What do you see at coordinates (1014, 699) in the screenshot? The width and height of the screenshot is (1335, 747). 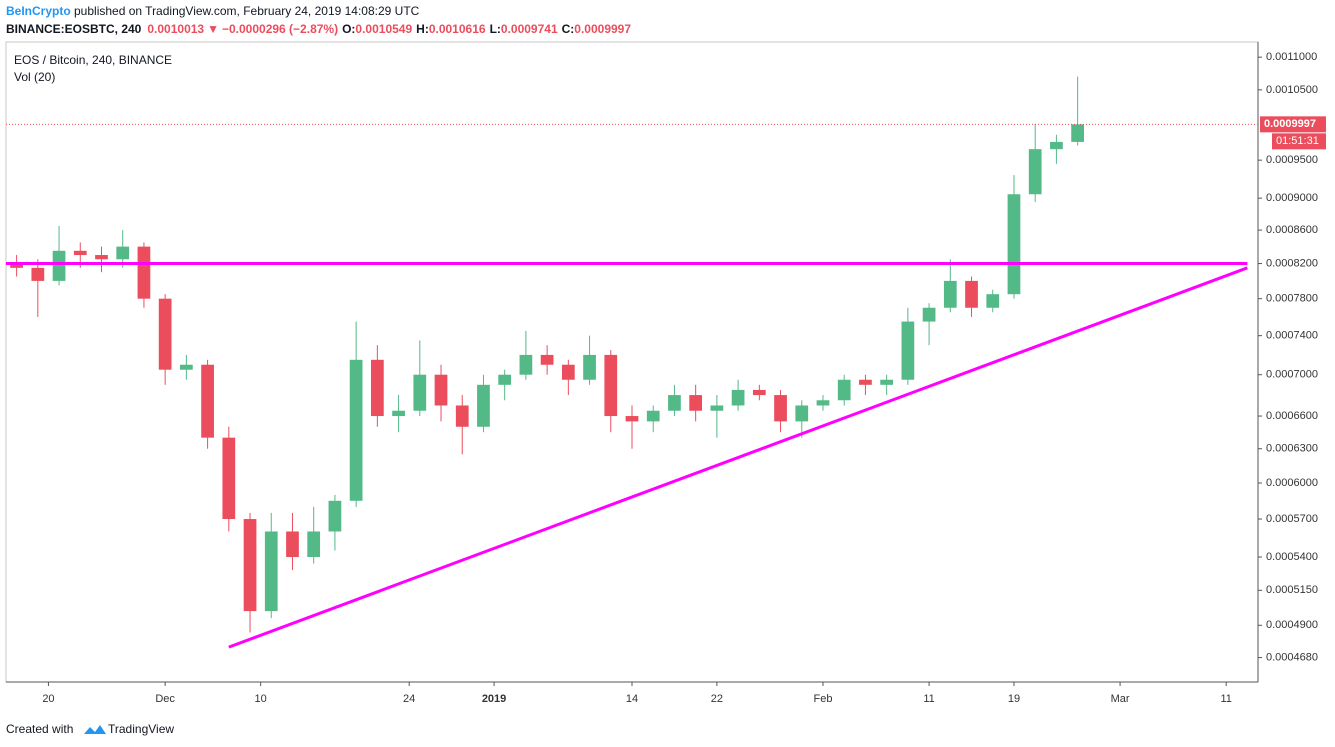 I see `x-tick-label: 19` at bounding box center [1014, 699].